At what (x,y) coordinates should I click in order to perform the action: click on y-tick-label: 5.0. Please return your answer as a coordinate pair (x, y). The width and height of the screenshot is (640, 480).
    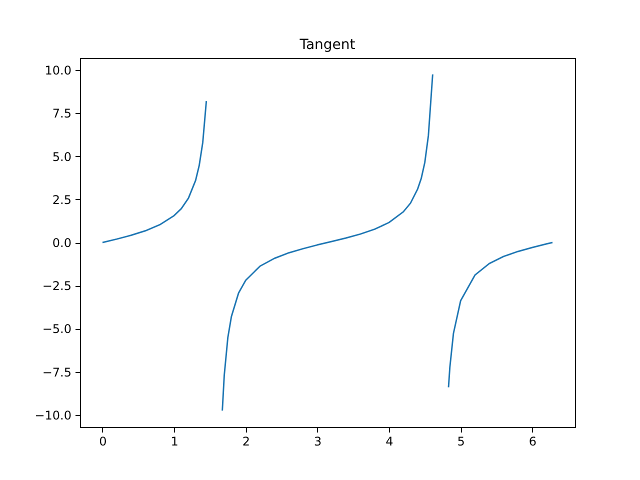
    Looking at the image, I should click on (62, 157).